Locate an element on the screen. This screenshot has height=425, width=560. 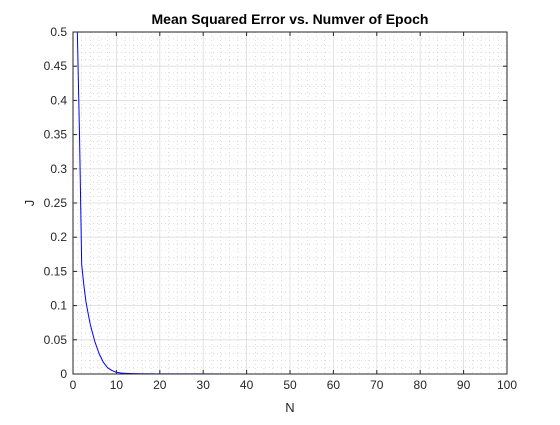
x-tick-label: 90 is located at coordinates (464, 385).